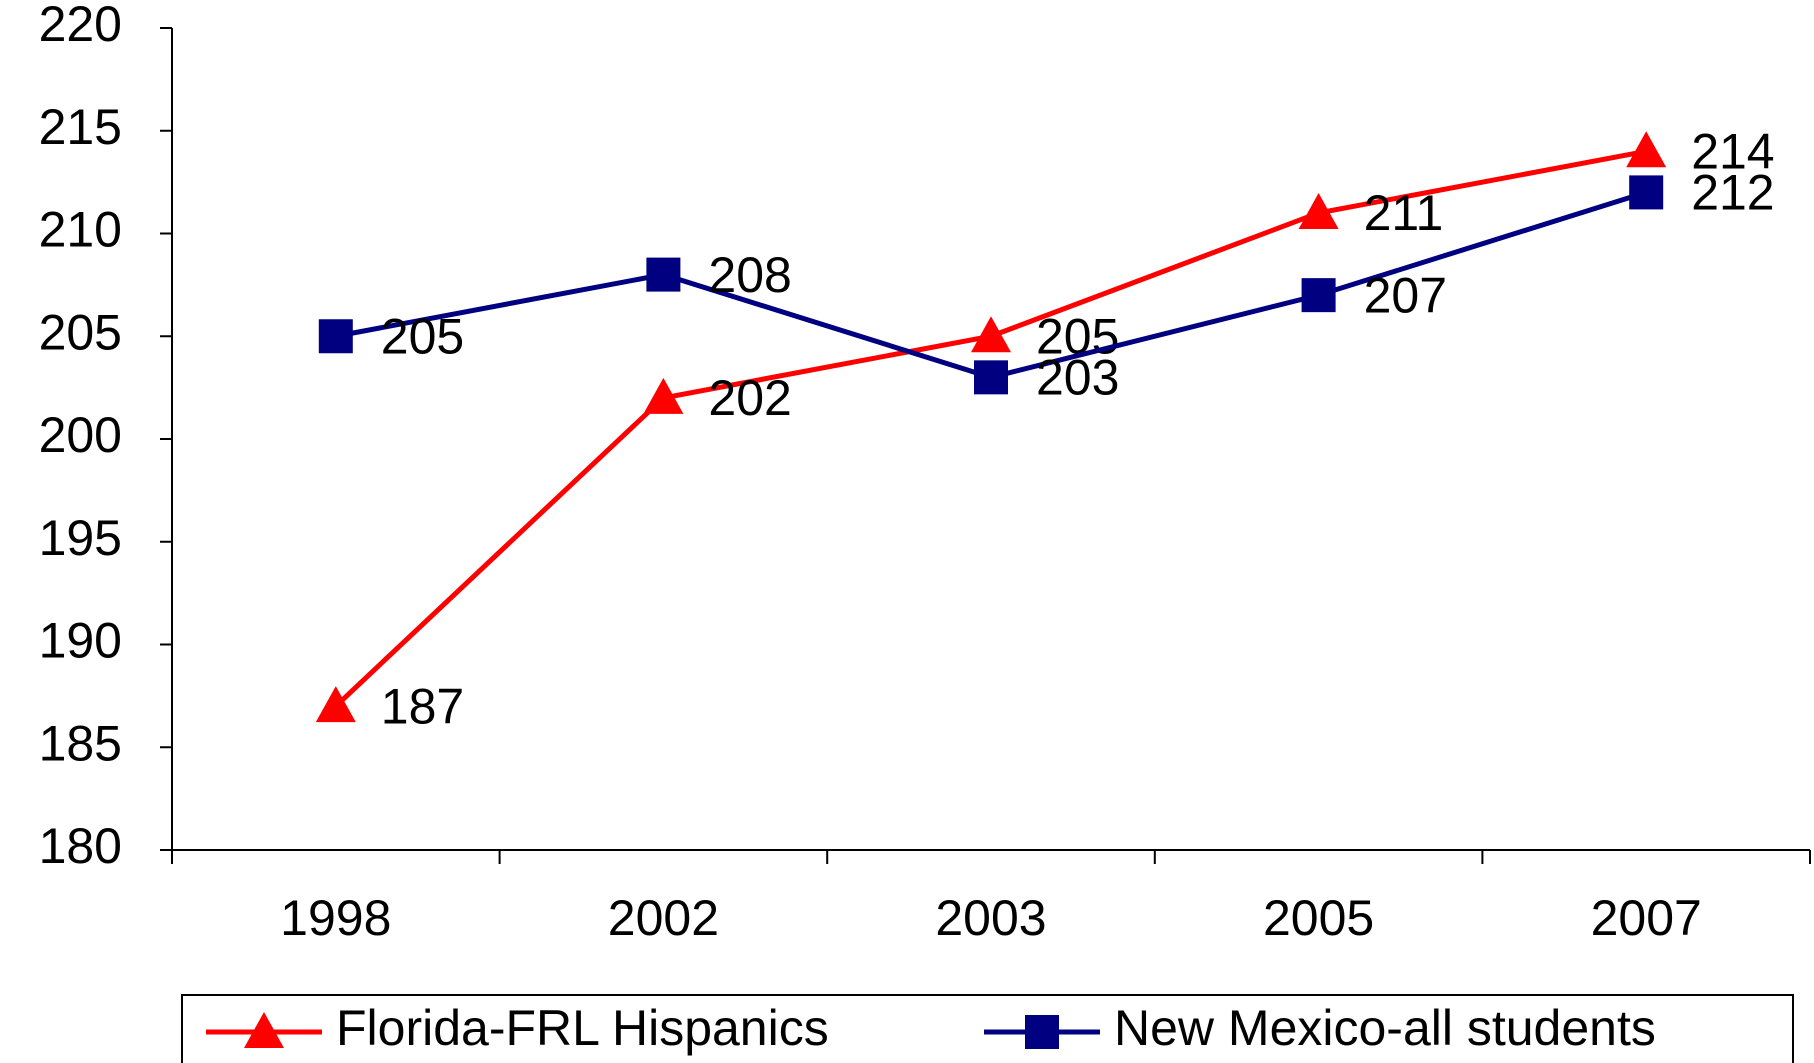  What do you see at coordinates (1318, 918) in the screenshot?
I see `x-tick-label: 2005` at bounding box center [1318, 918].